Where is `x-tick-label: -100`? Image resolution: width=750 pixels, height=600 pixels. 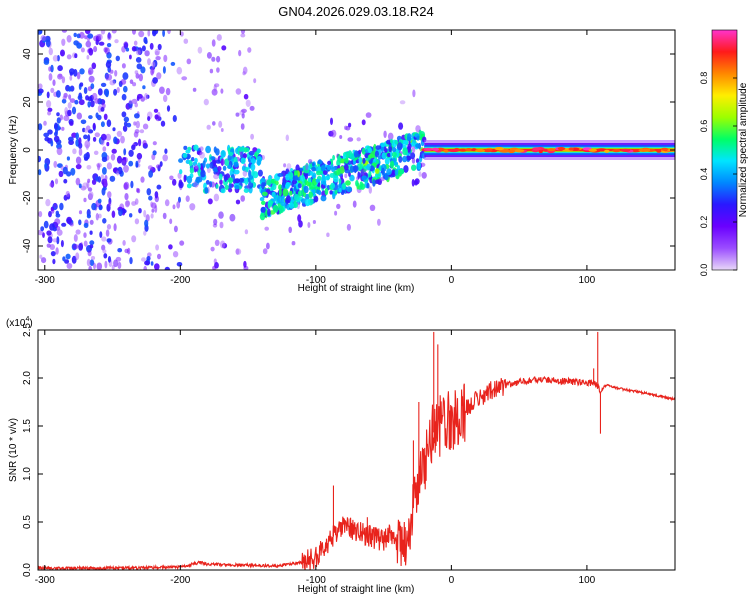 x-tick-label: -100 is located at coordinates (316, 280).